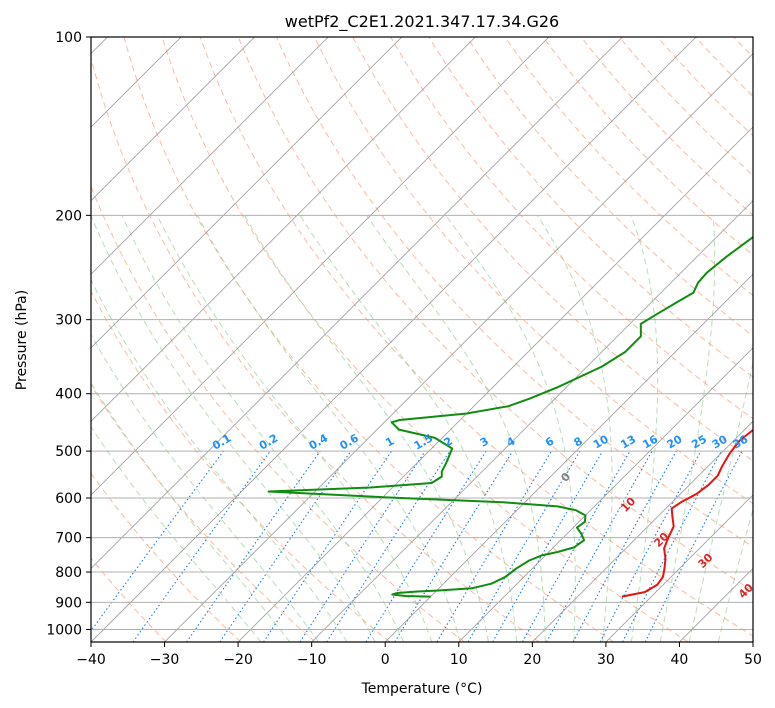 The width and height of the screenshot is (775, 708). Describe the element at coordinates (484, 442) in the screenshot. I see `mixing-ratio-label: 3` at that location.